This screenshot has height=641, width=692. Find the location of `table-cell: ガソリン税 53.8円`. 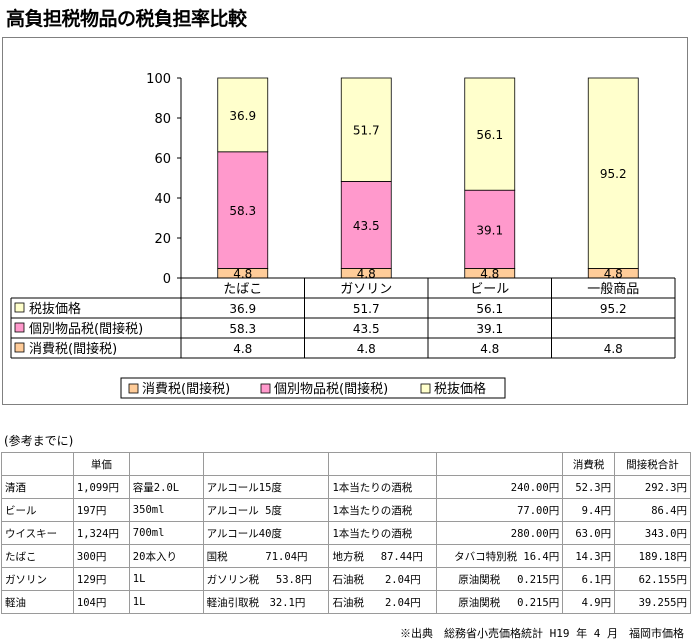

table-cell: ガソリン税 53.8円 is located at coordinates (266, 579).